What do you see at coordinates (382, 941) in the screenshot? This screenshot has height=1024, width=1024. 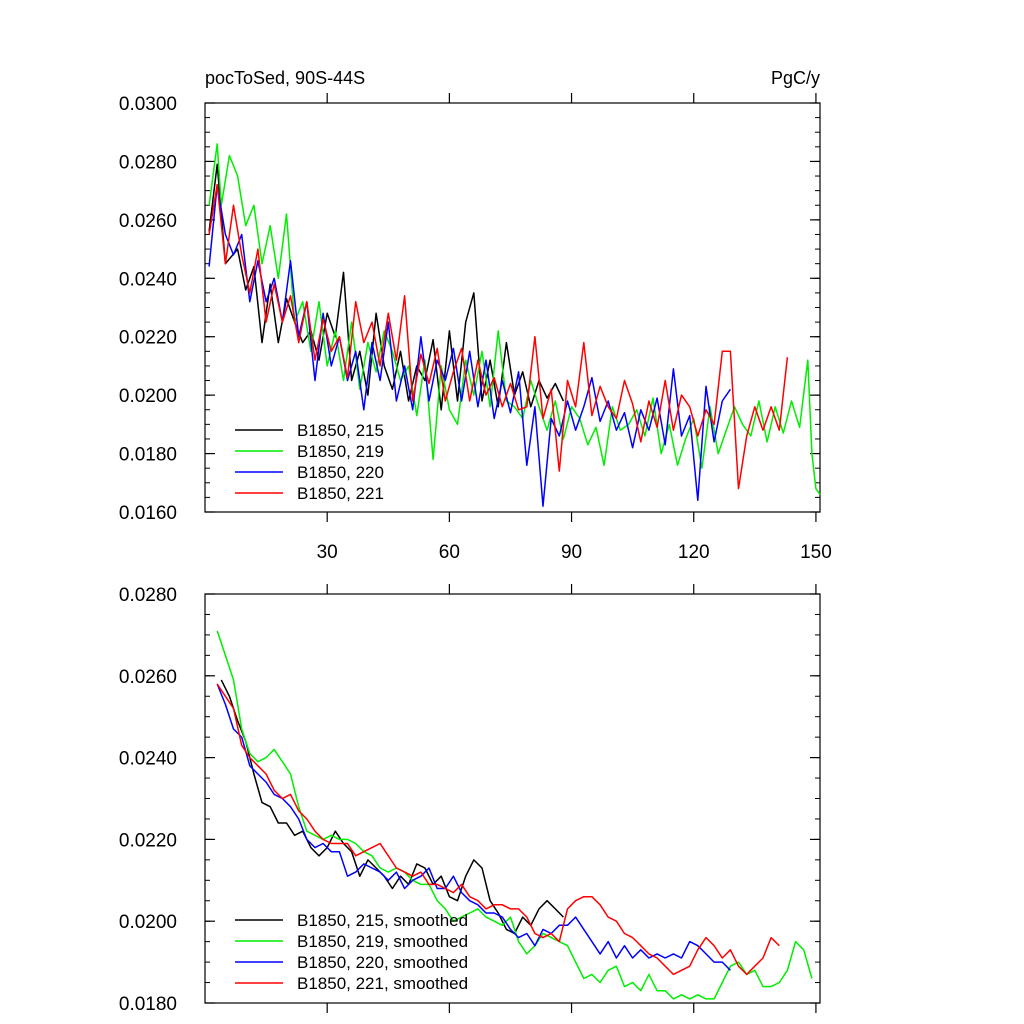 I see `legend-label: B1850, 219, smoothed` at bounding box center [382, 941].